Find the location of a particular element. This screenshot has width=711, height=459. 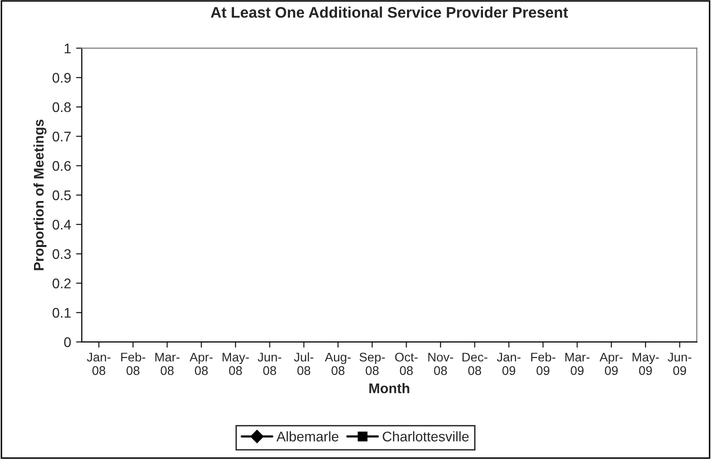

x-tick-label: Apr-08 is located at coordinates (201, 364).